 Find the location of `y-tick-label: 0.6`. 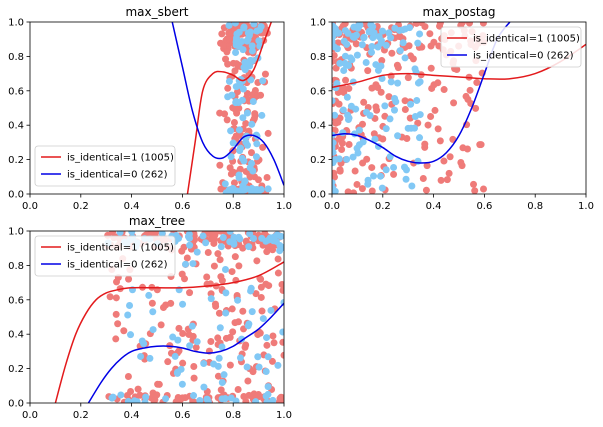

y-tick-label: 0.6 is located at coordinates (318, 91).